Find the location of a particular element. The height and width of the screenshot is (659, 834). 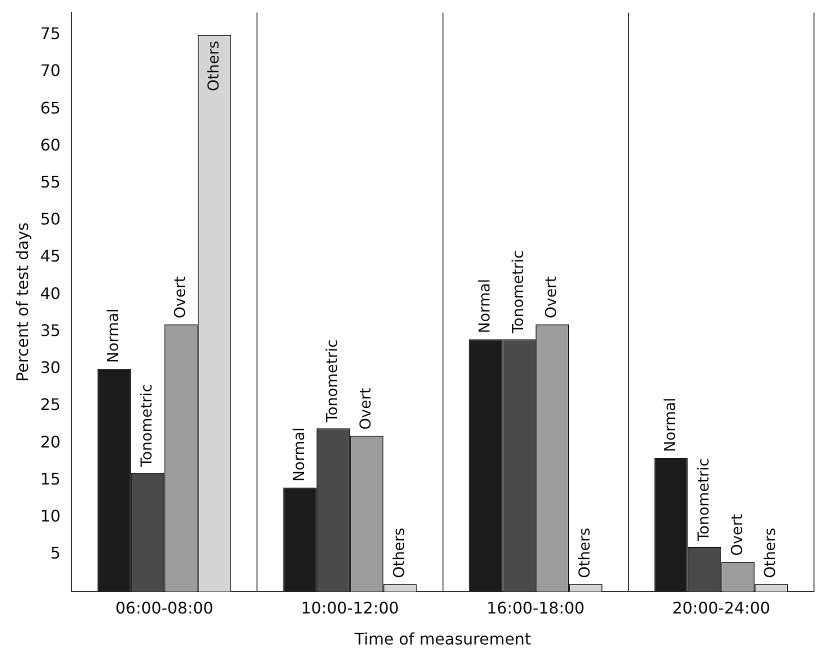

y-tick-label: 20 is located at coordinates (50, 442).